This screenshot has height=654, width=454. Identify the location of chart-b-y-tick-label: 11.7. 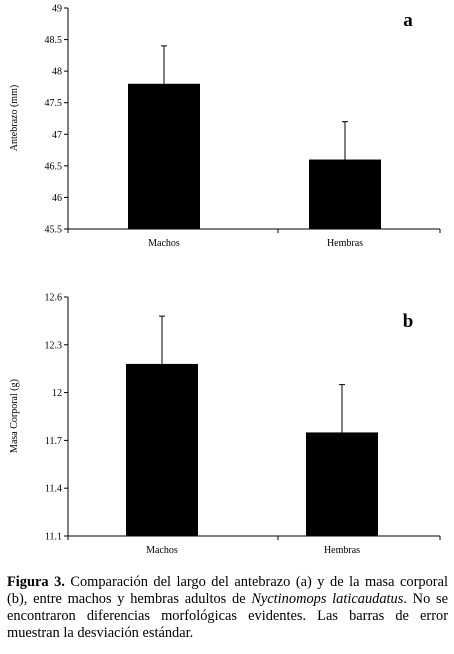
(53, 441).